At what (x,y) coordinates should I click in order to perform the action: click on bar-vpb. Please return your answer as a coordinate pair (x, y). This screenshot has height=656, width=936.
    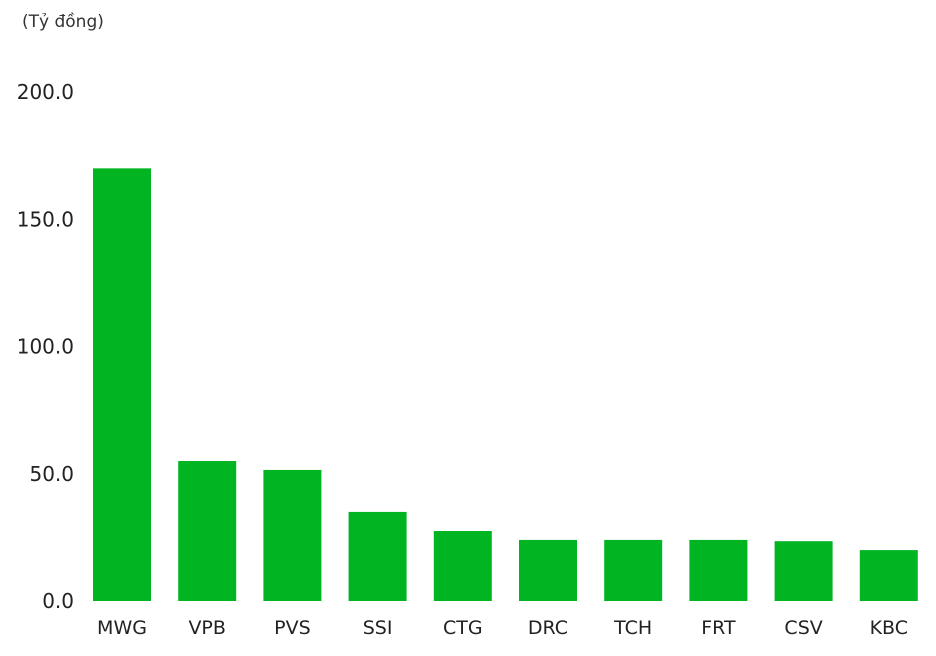
    Looking at the image, I should click on (207, 531).